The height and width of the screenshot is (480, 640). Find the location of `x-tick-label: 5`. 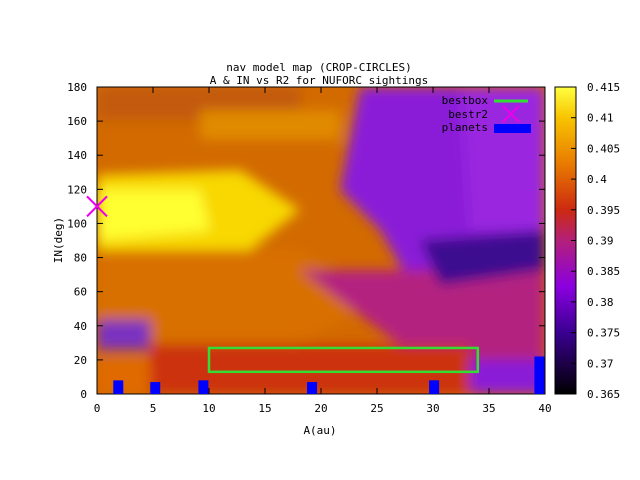

x-tick-label: 5 is located at coordinates (153, 408).